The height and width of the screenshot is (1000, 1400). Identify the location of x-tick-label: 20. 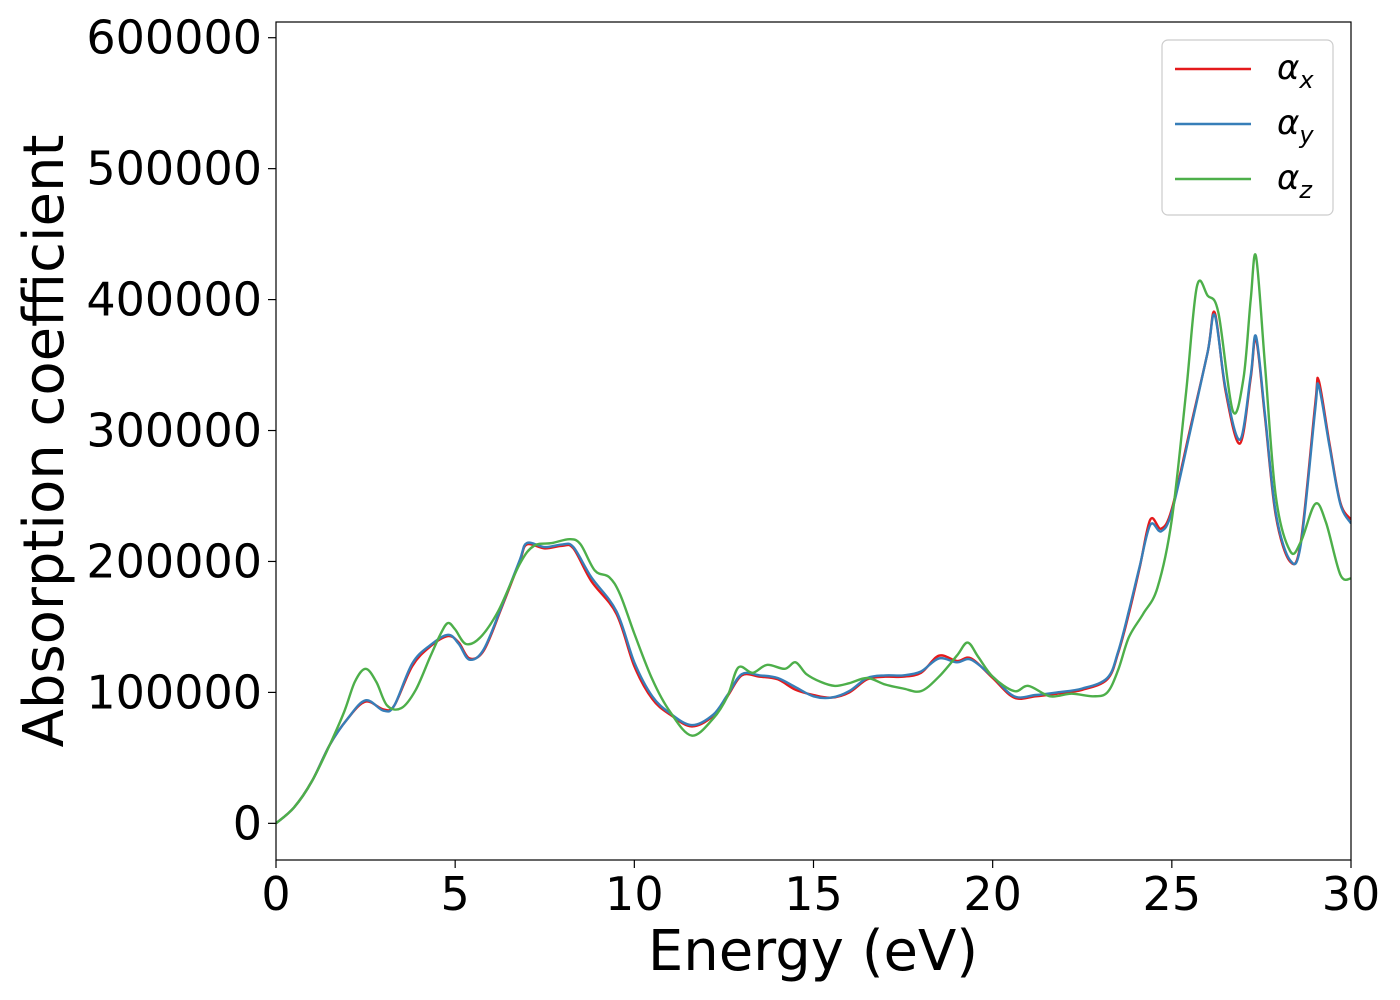
(992, 894).